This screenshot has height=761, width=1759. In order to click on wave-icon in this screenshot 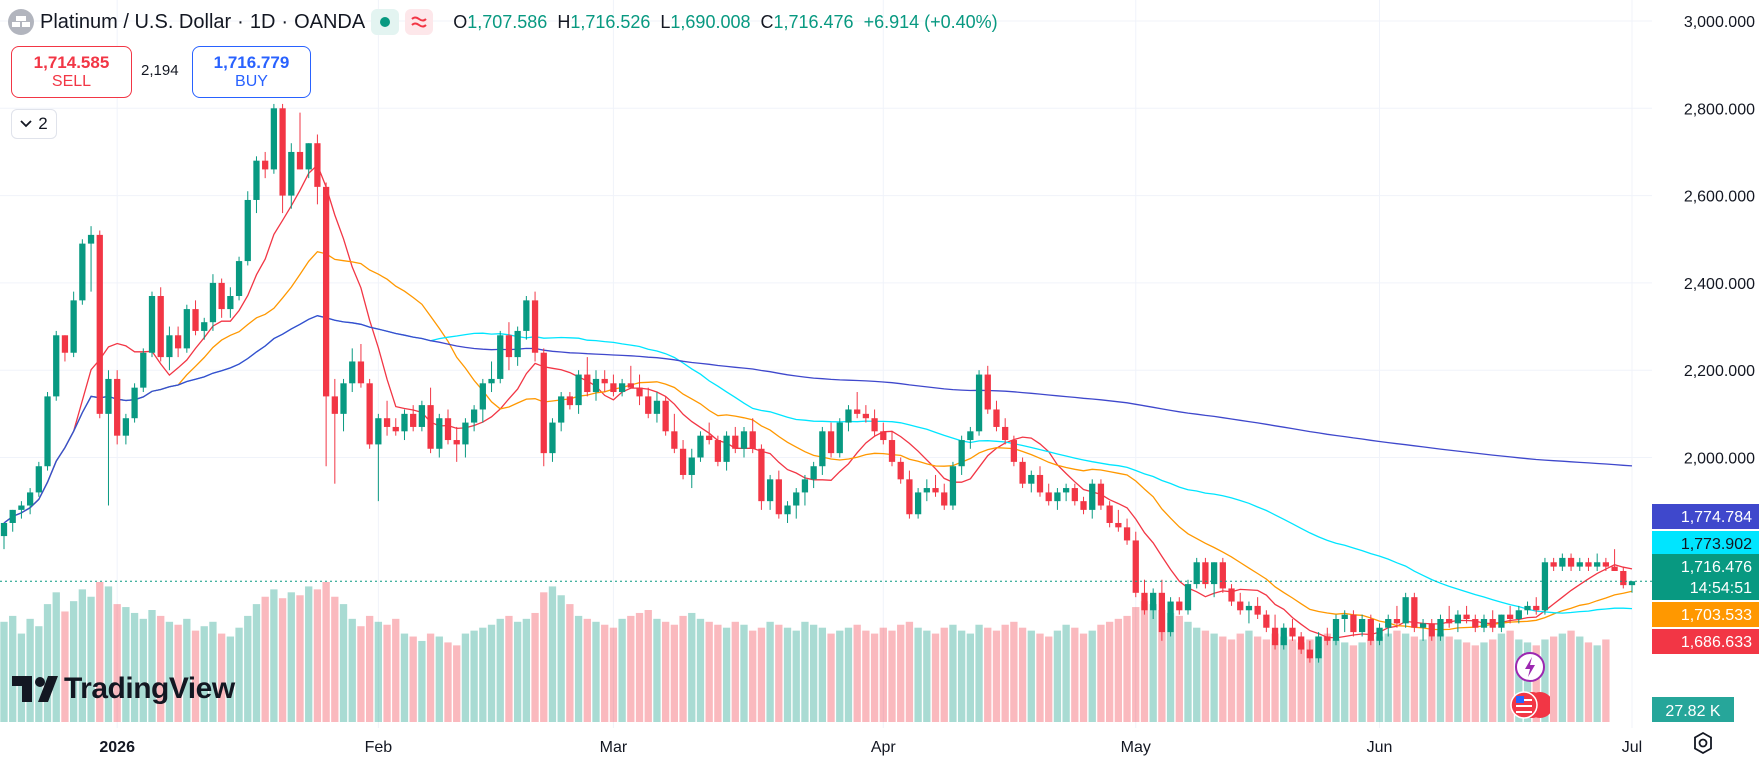, I will do `click(419, 22)`.